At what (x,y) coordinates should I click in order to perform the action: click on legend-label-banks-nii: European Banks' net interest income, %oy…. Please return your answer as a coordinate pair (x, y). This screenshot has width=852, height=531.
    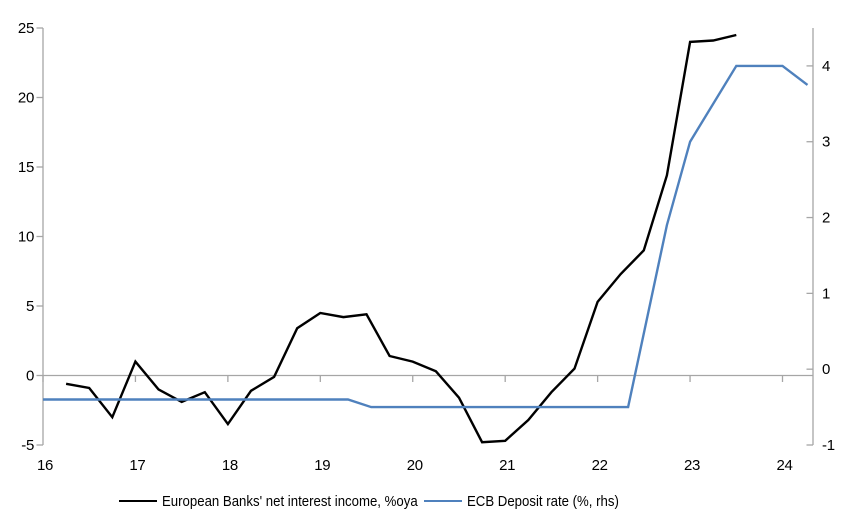
    Looking at the image, I should click on (290, 501).